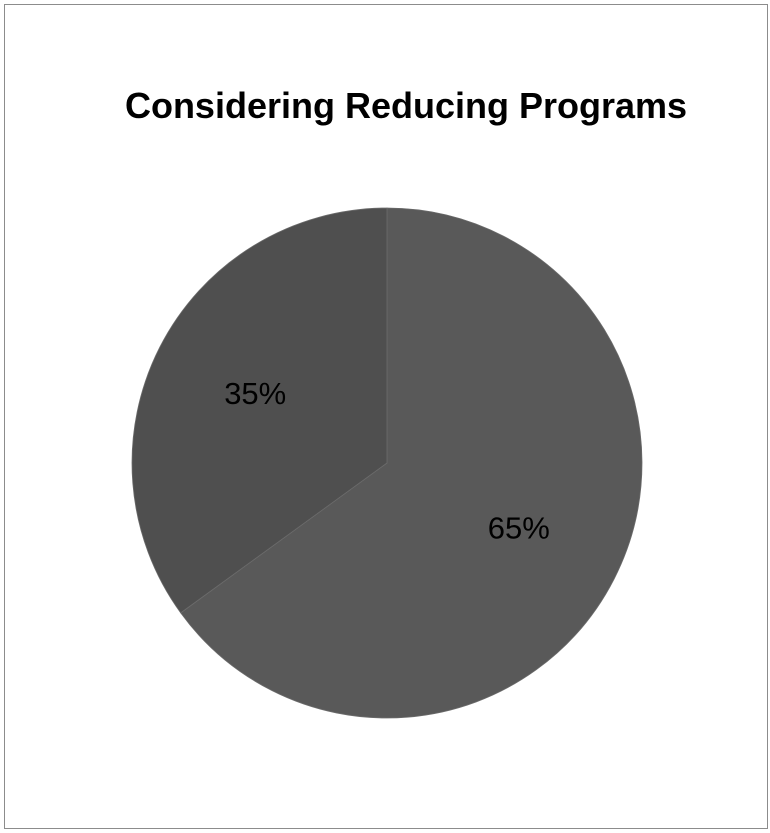  I want to click on slice-label-1: 65%, so click(519, 527).